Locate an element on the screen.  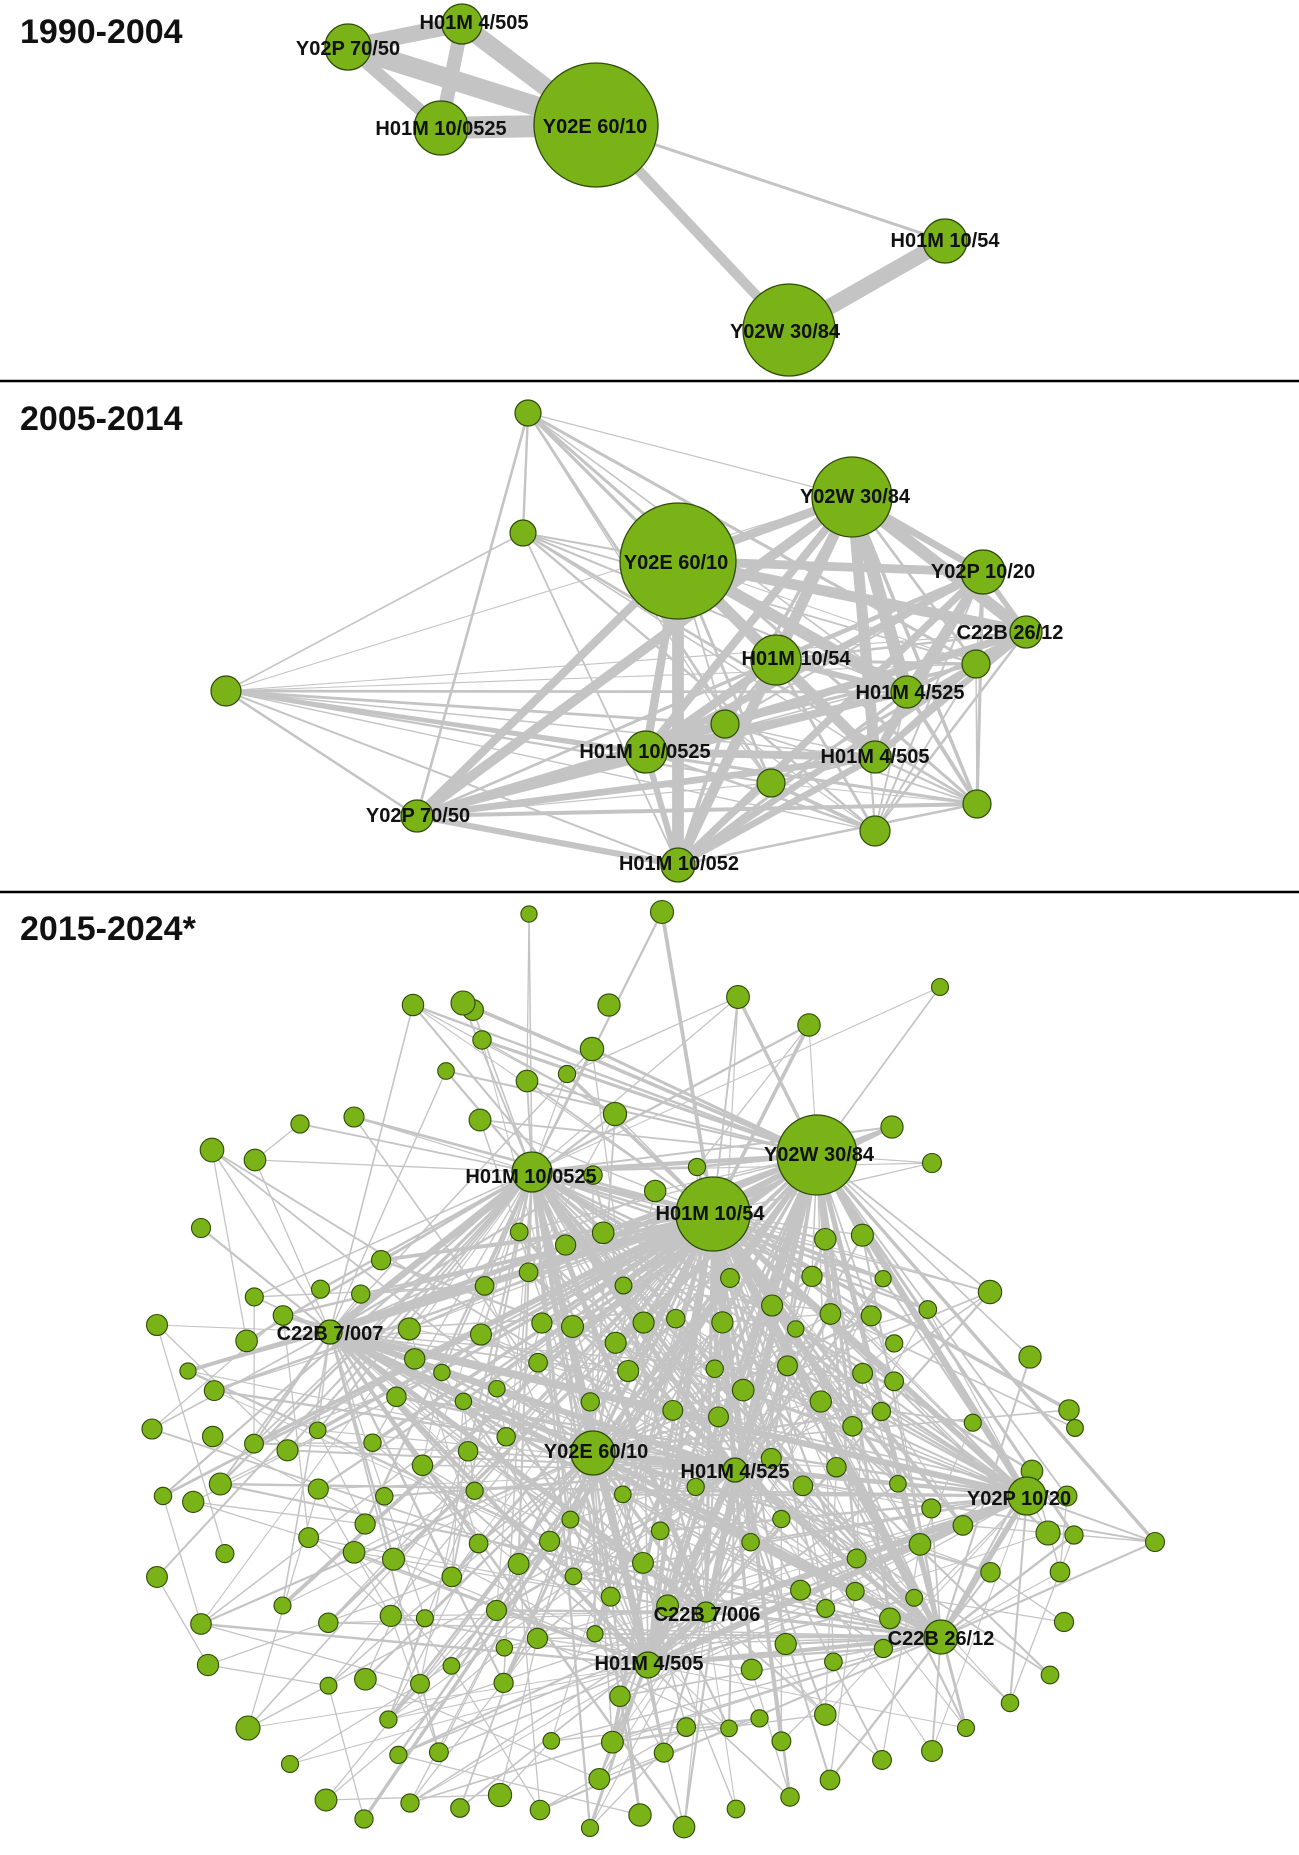
node-label-p3-y02p1020: Y02P 10/20 is located at coordinates (1019, 1499).